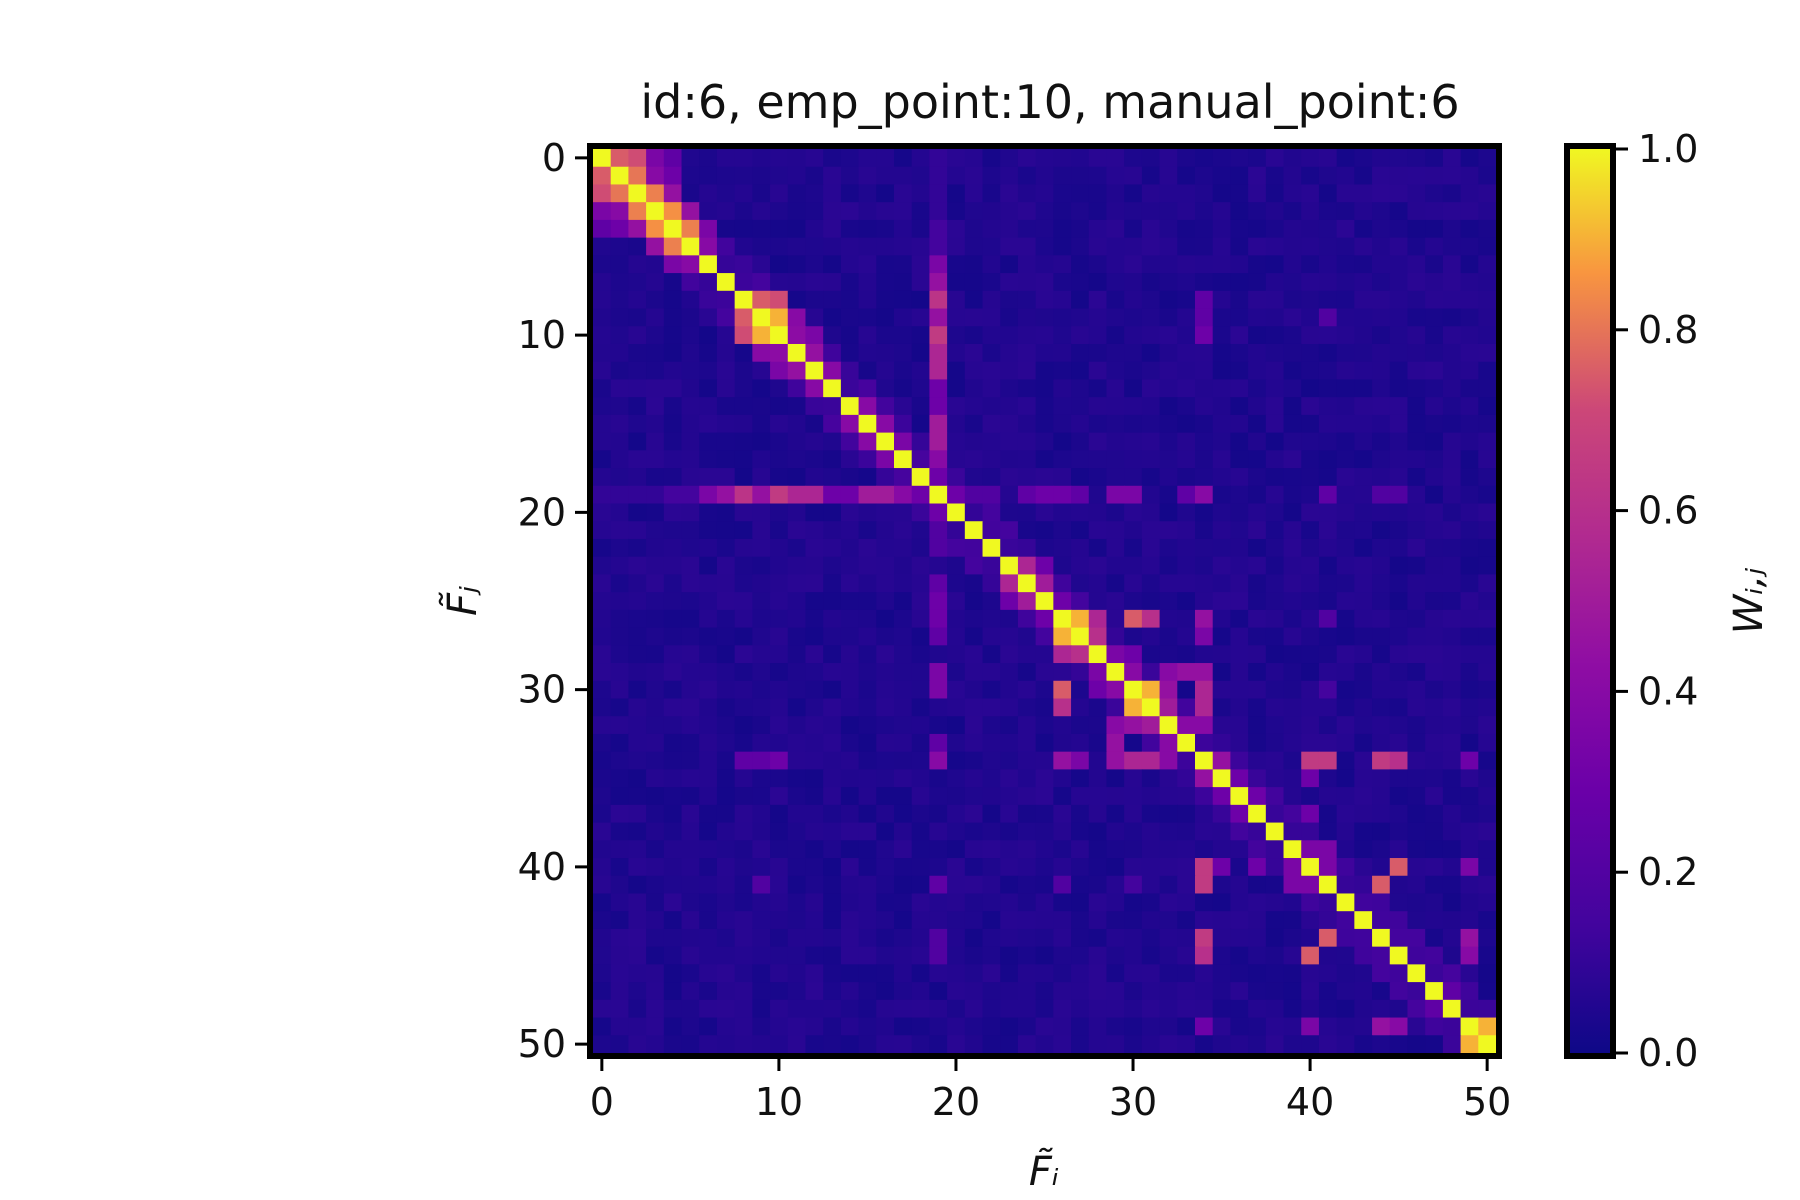 The width and height of the screenshot is (1800, 1200). What do you see at coordinates (1590, 601) in the screenshot?
I see `colorbar` at bounding box center [1590, 601].